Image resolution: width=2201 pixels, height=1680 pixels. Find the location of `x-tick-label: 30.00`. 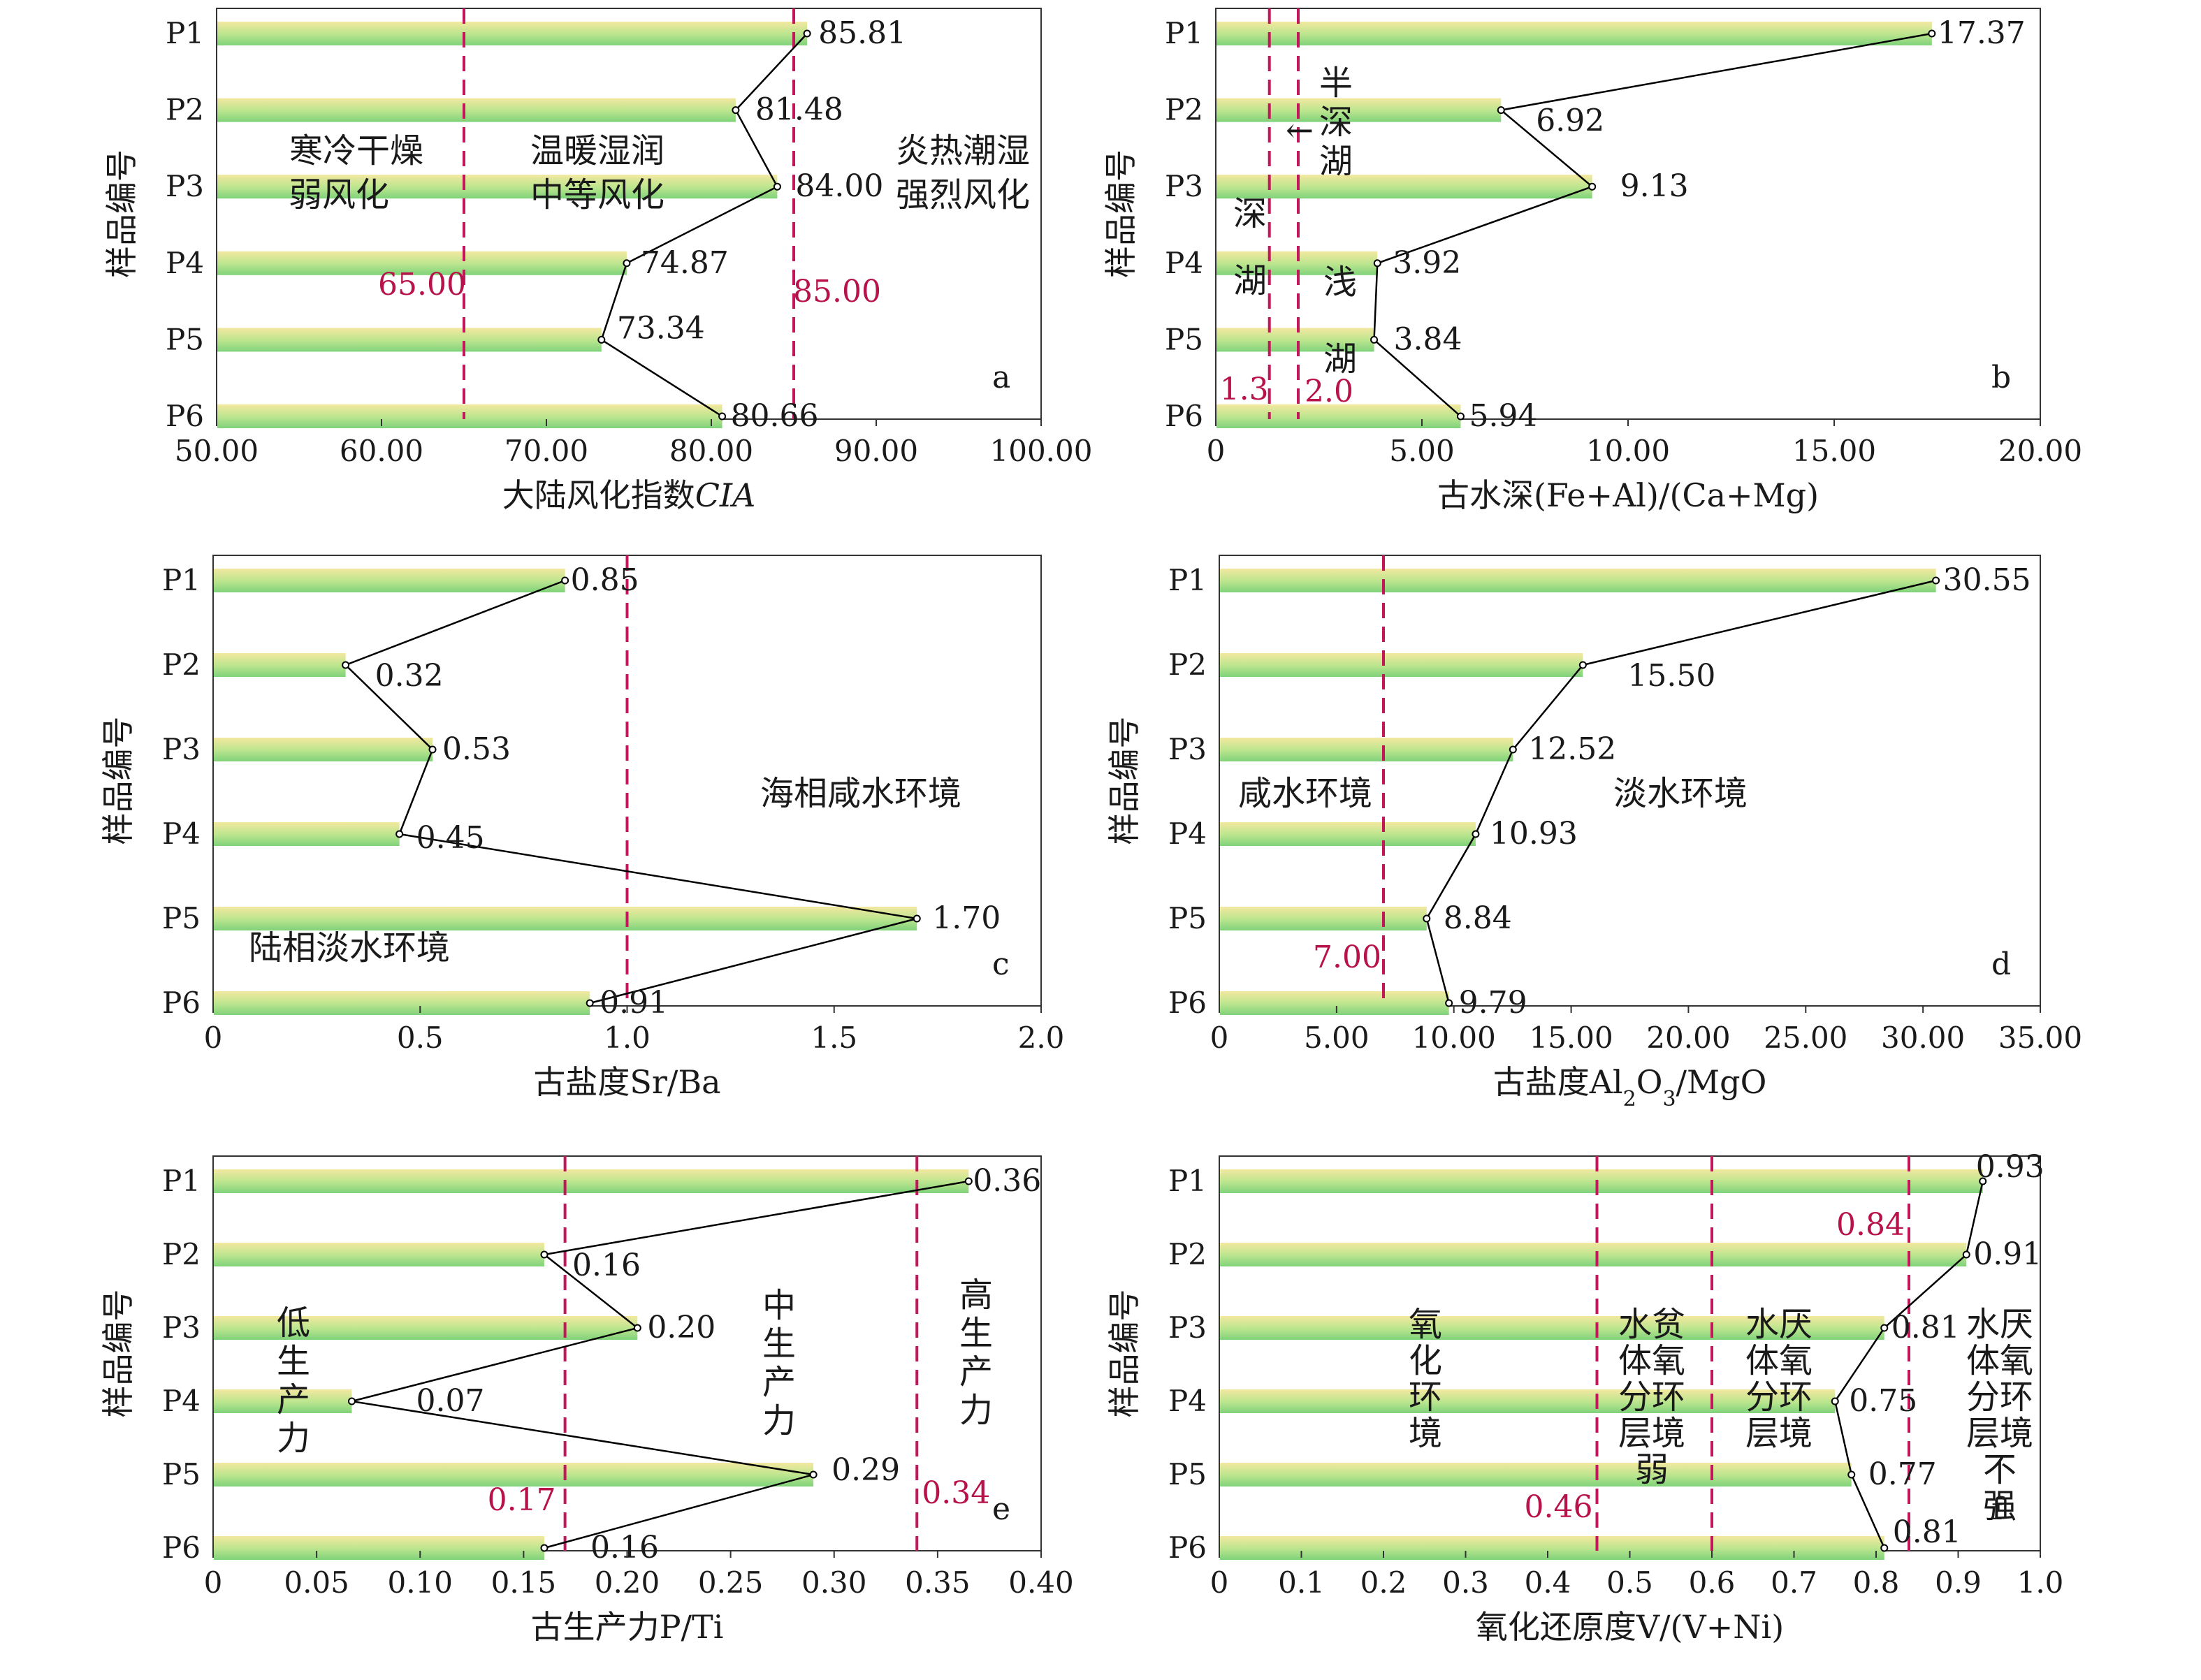

x-tick-label: 30.00 is located at coordinates (1923, 1038).